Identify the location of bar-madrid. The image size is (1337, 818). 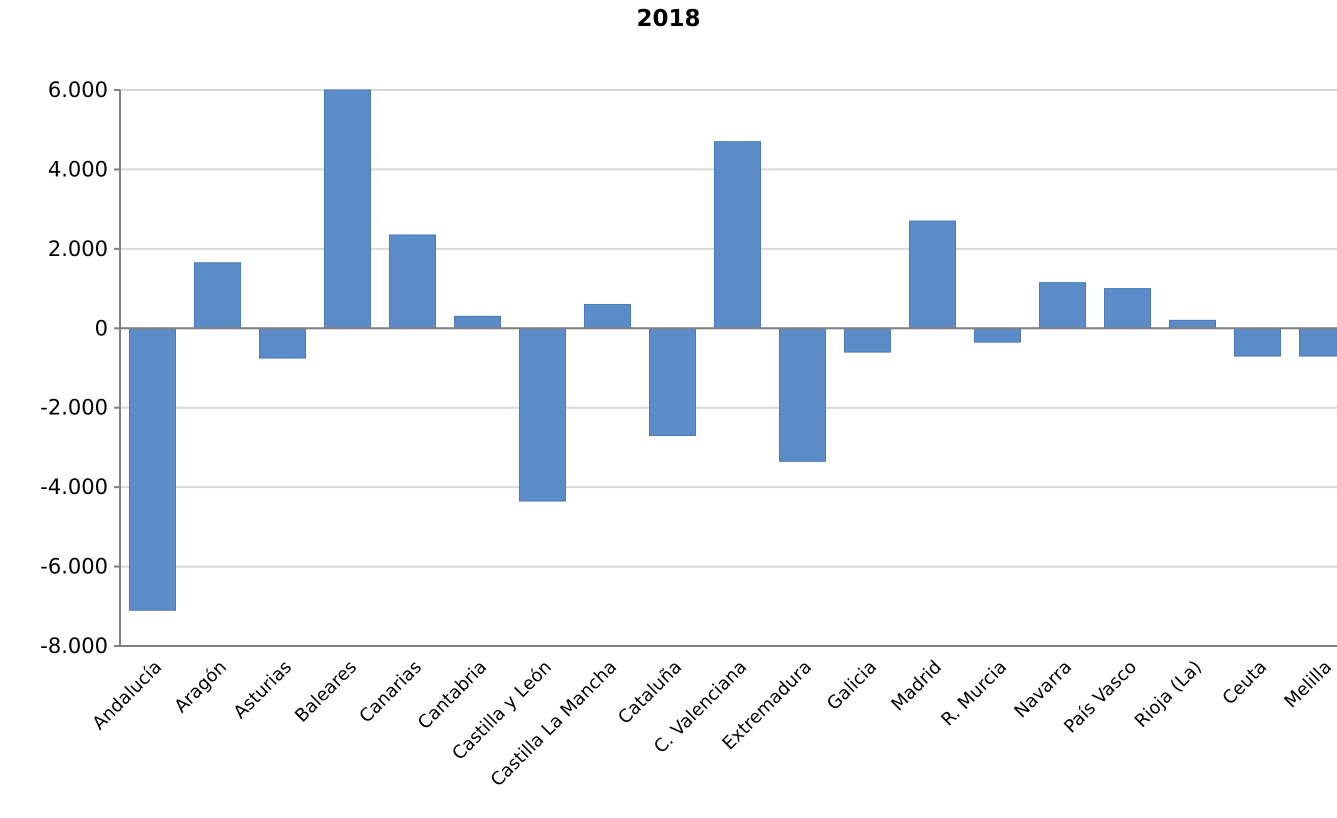
(932, 274).